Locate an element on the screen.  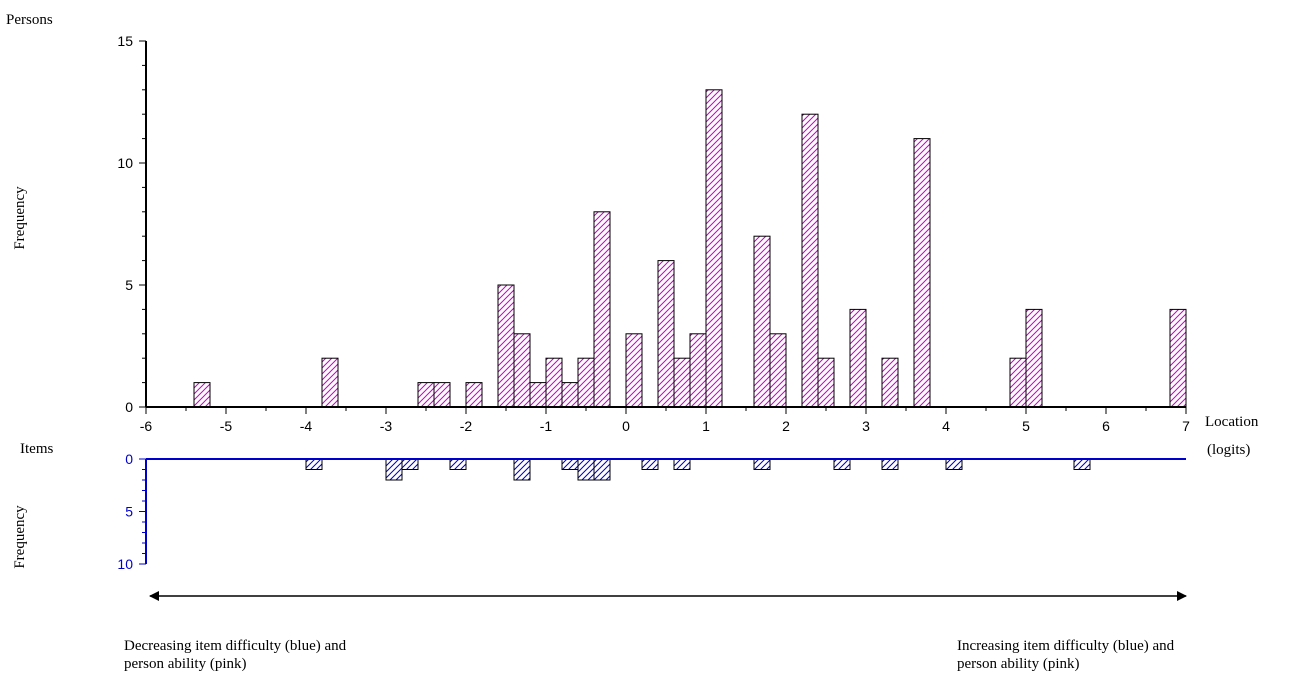
items-panel-label: Items is located at coordinates (36, 449).